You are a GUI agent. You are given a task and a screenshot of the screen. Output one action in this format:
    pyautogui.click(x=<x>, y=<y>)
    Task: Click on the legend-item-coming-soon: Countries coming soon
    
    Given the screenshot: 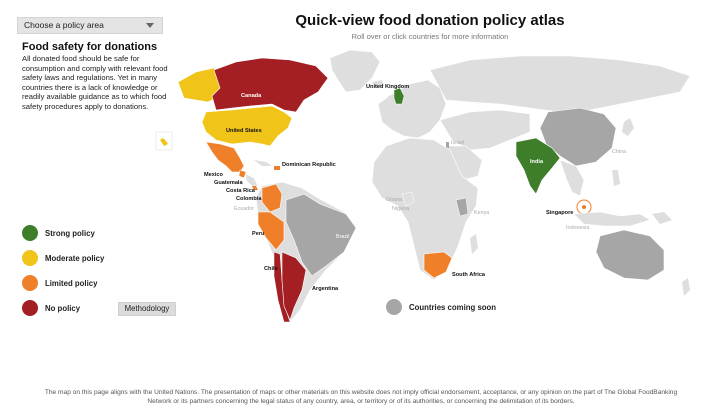 What is the action you would take?
    pyautogui.click(x=441, y=307)
    